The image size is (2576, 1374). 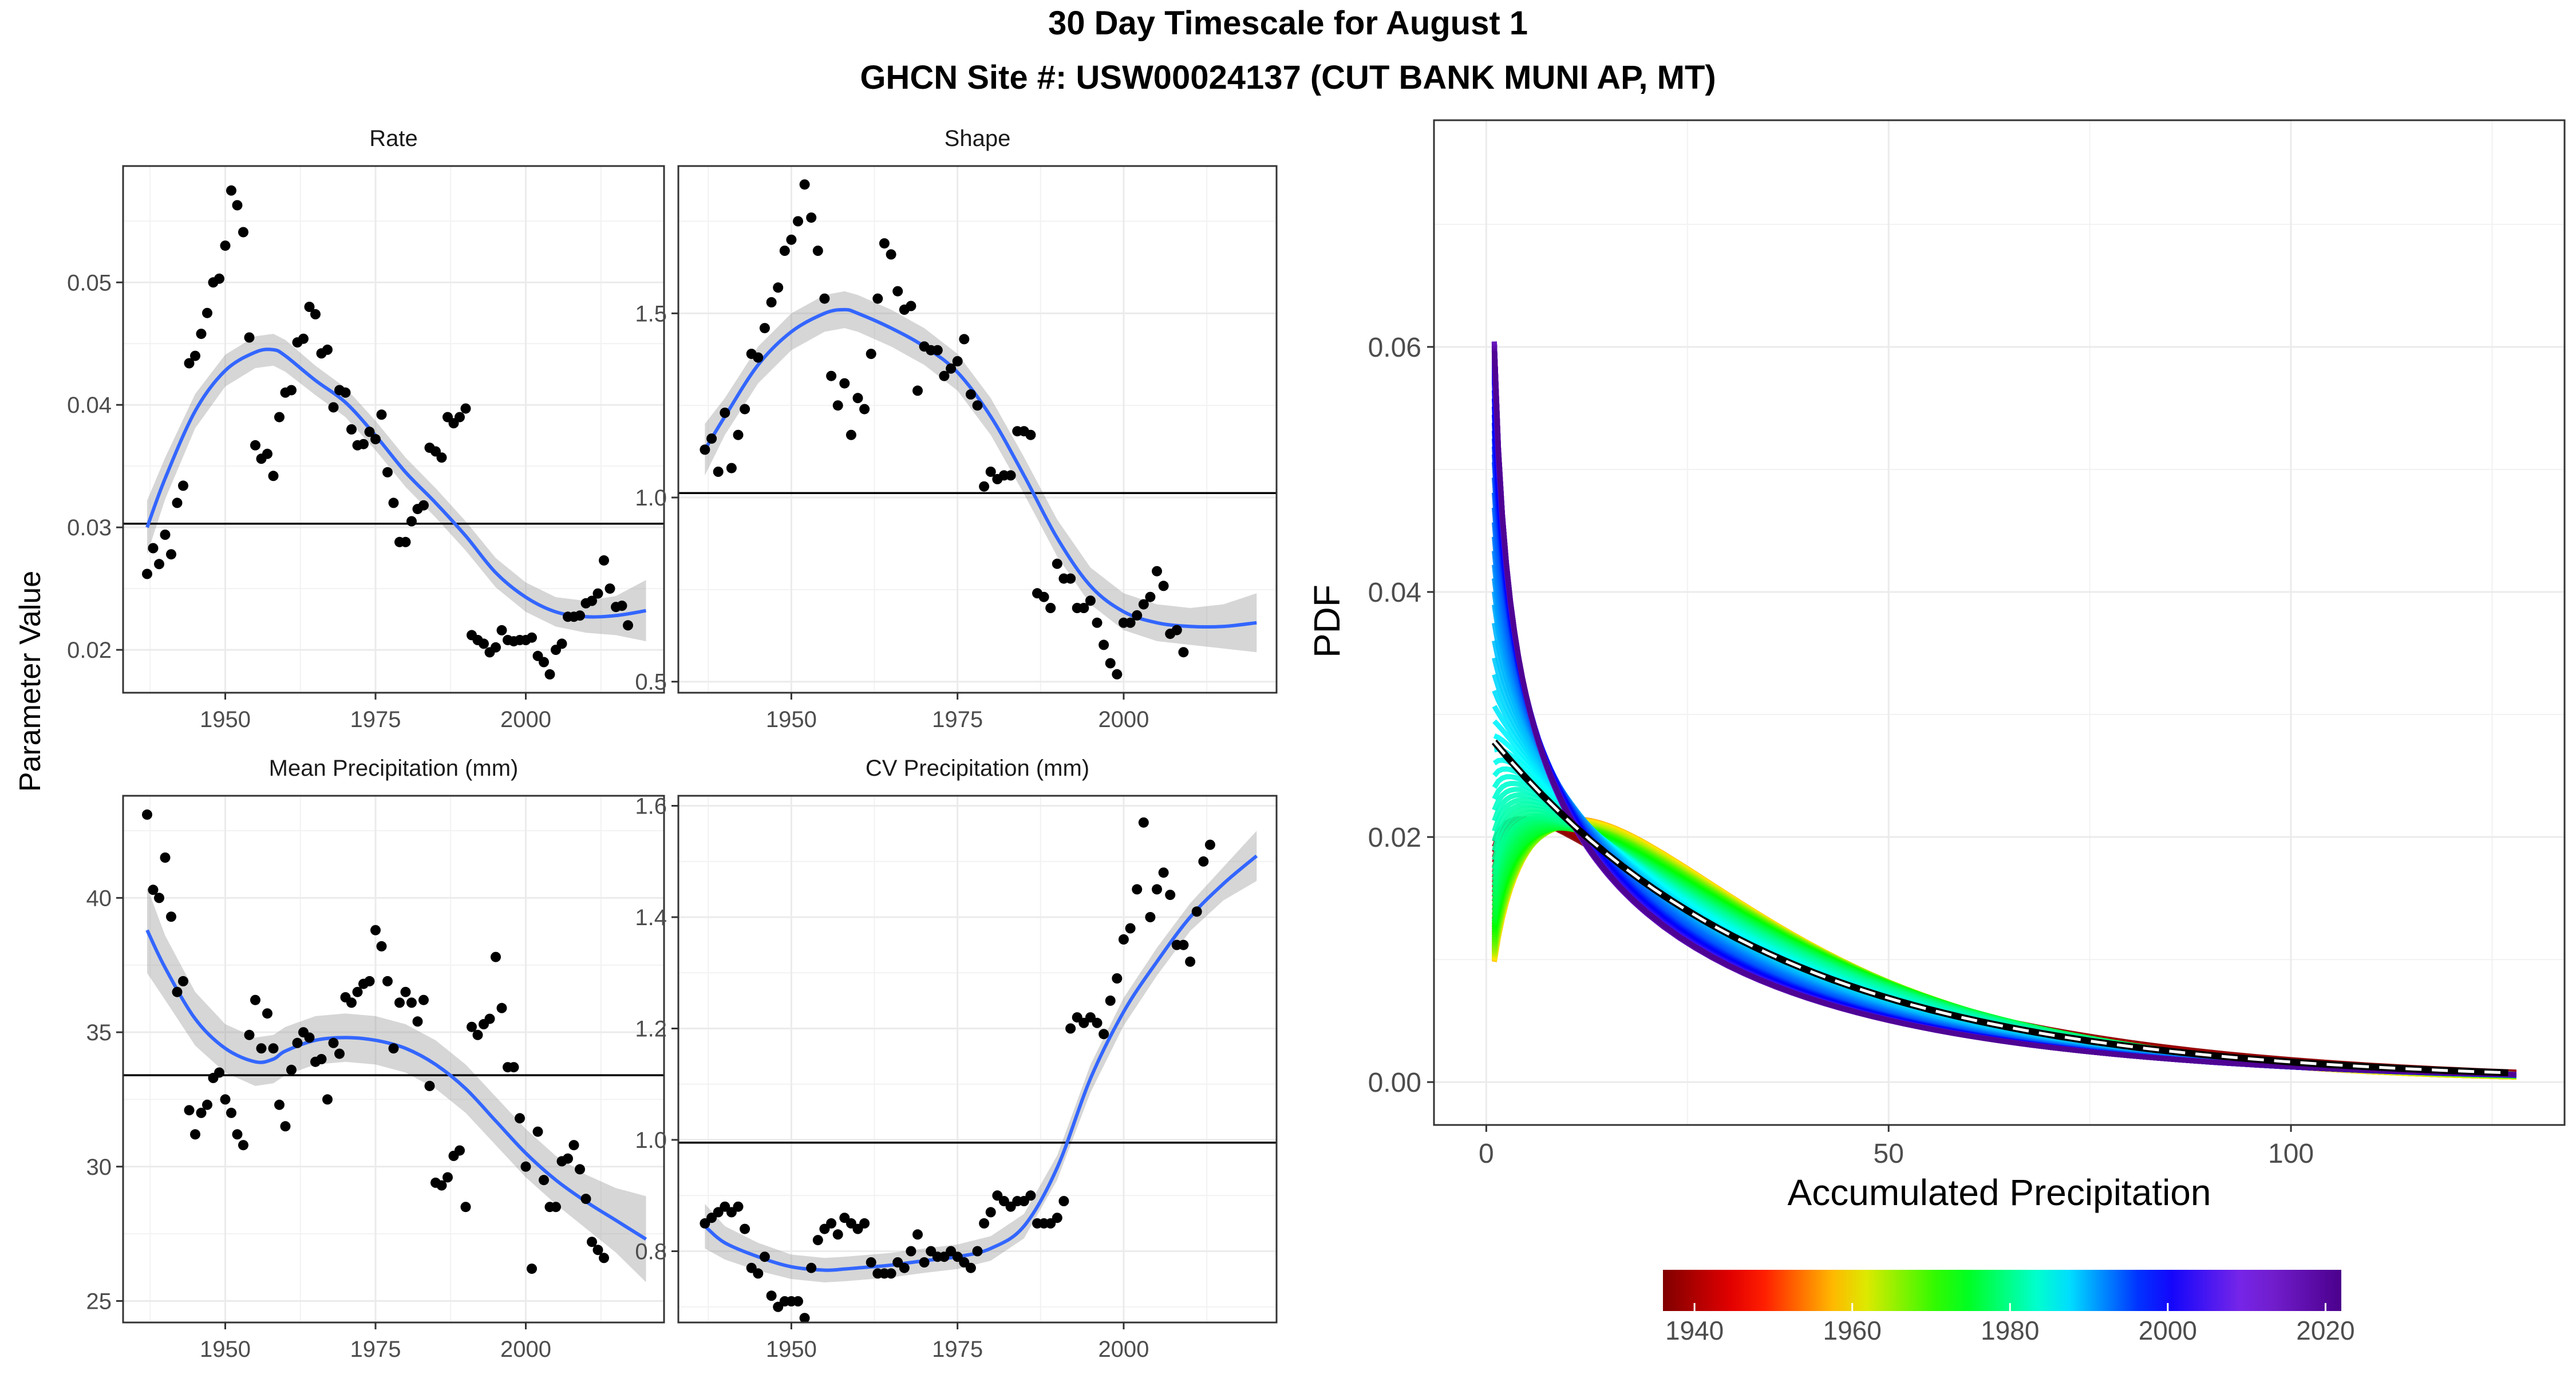 I want to click on x-tick-label: 1950, so click(x=225, y=719).